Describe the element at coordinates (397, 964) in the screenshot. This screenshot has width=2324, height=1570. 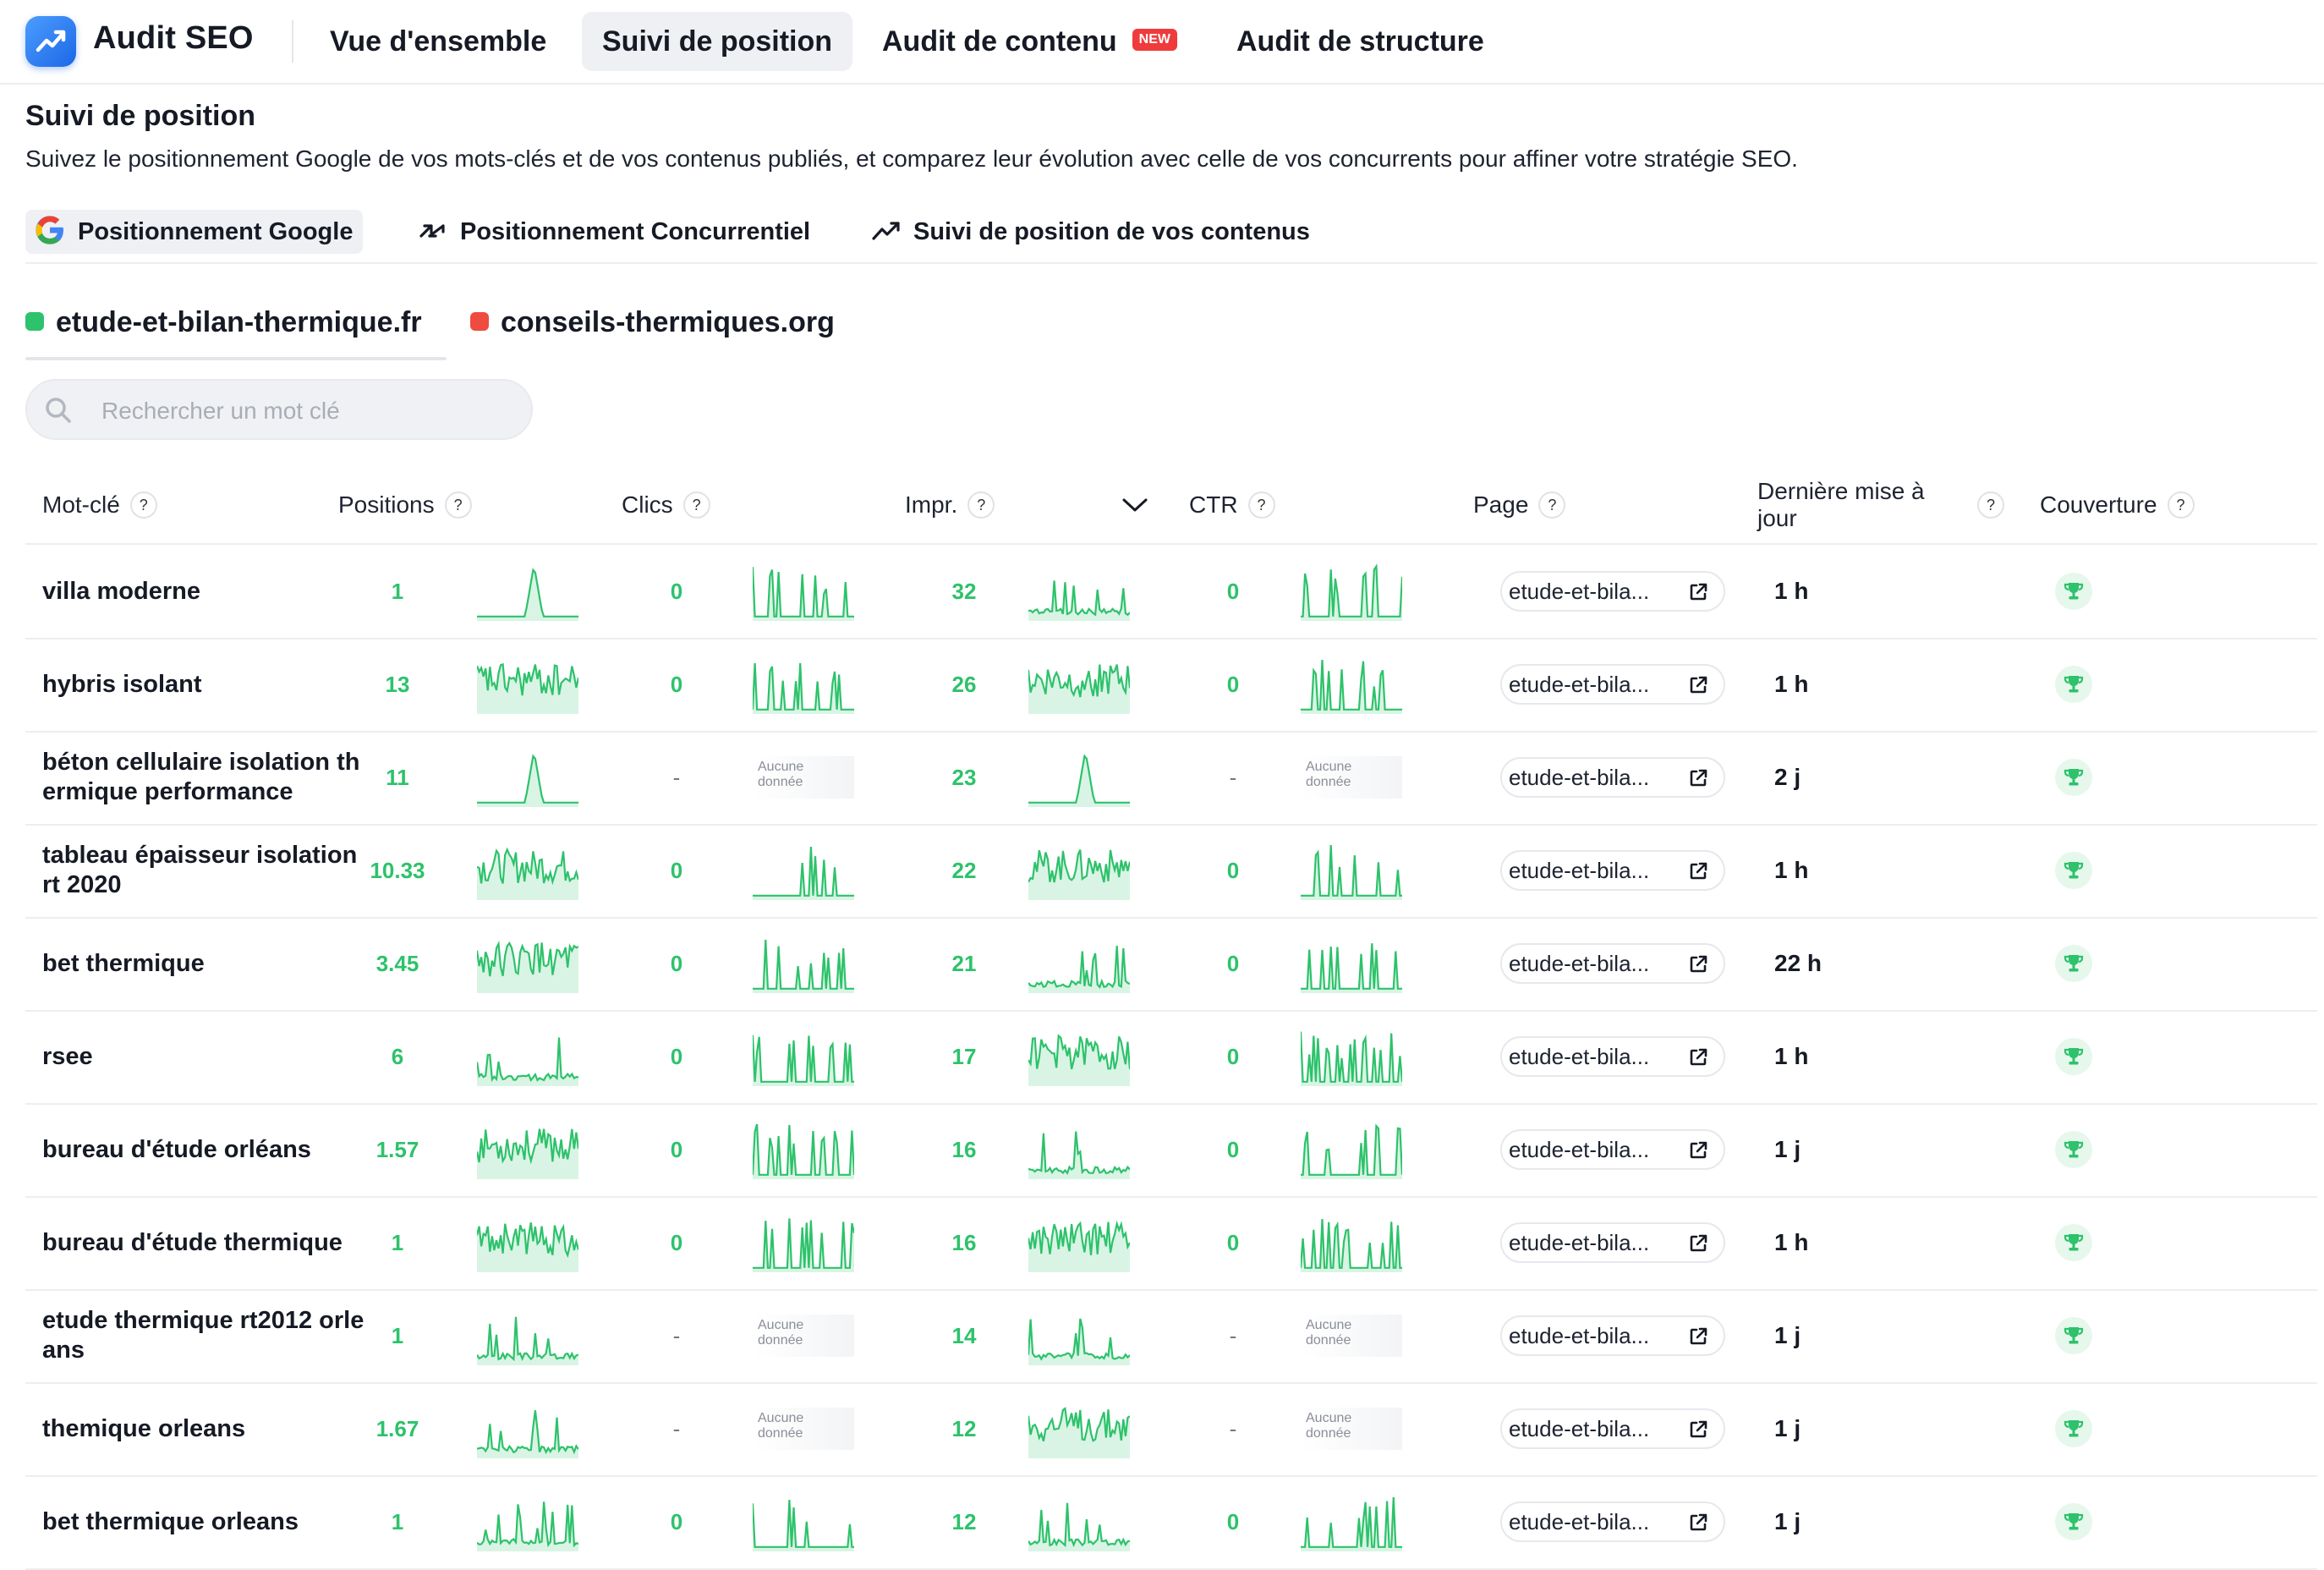
I see `position-value: 3.45` at that location.